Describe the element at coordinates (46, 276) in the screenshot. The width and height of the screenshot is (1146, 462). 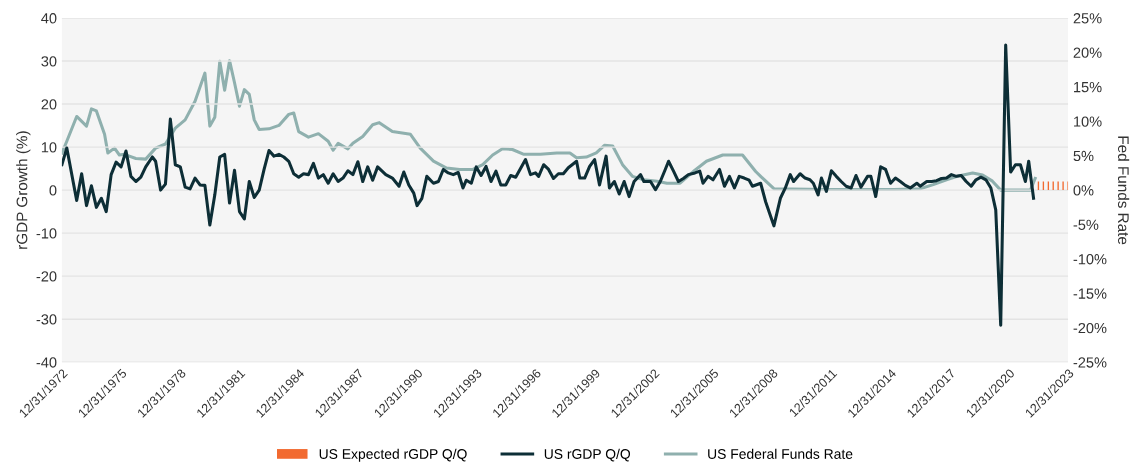
I see `y-tick-label: -20` at that location.